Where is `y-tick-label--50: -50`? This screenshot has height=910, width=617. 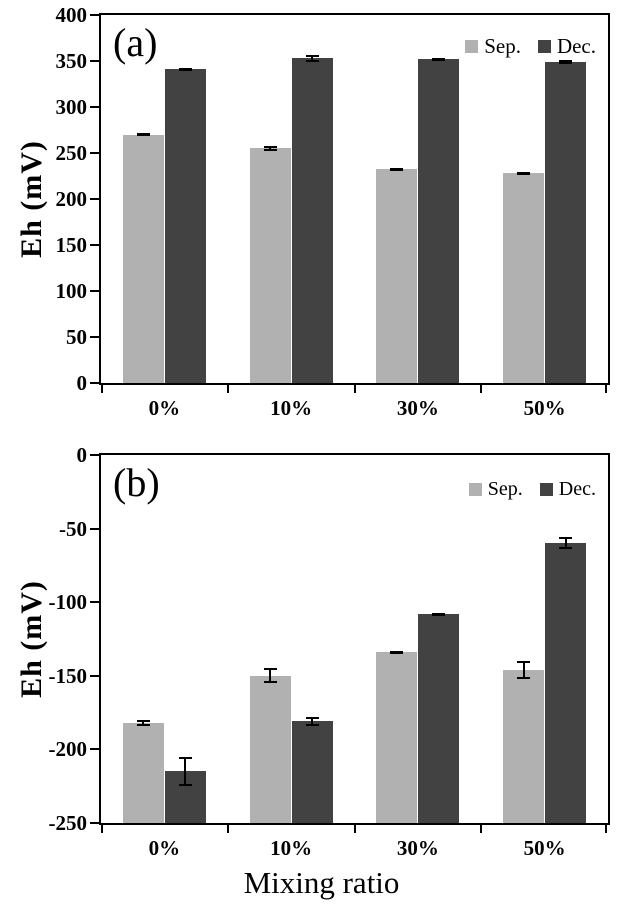 y-tick-label--50: -50 is located at coordinates (73, 528).